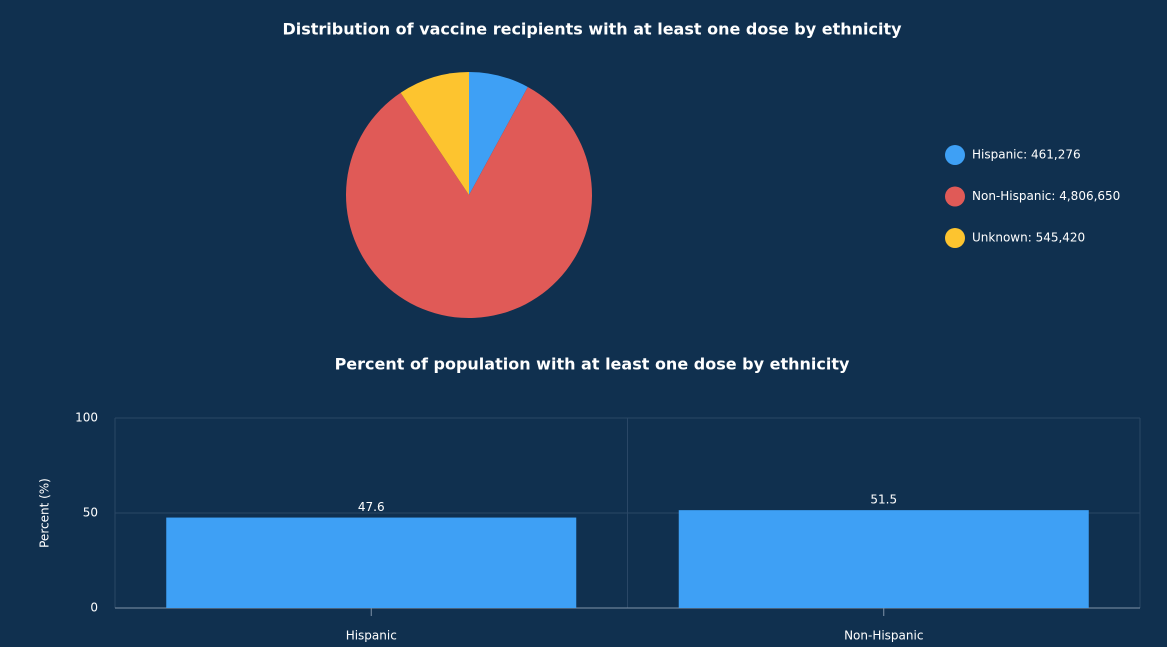 The height and width of the screenshot is (647, 1167). Describe the element at coordinates (883, 500) in the screenshot. I see `value-label: 51.5` at that location.